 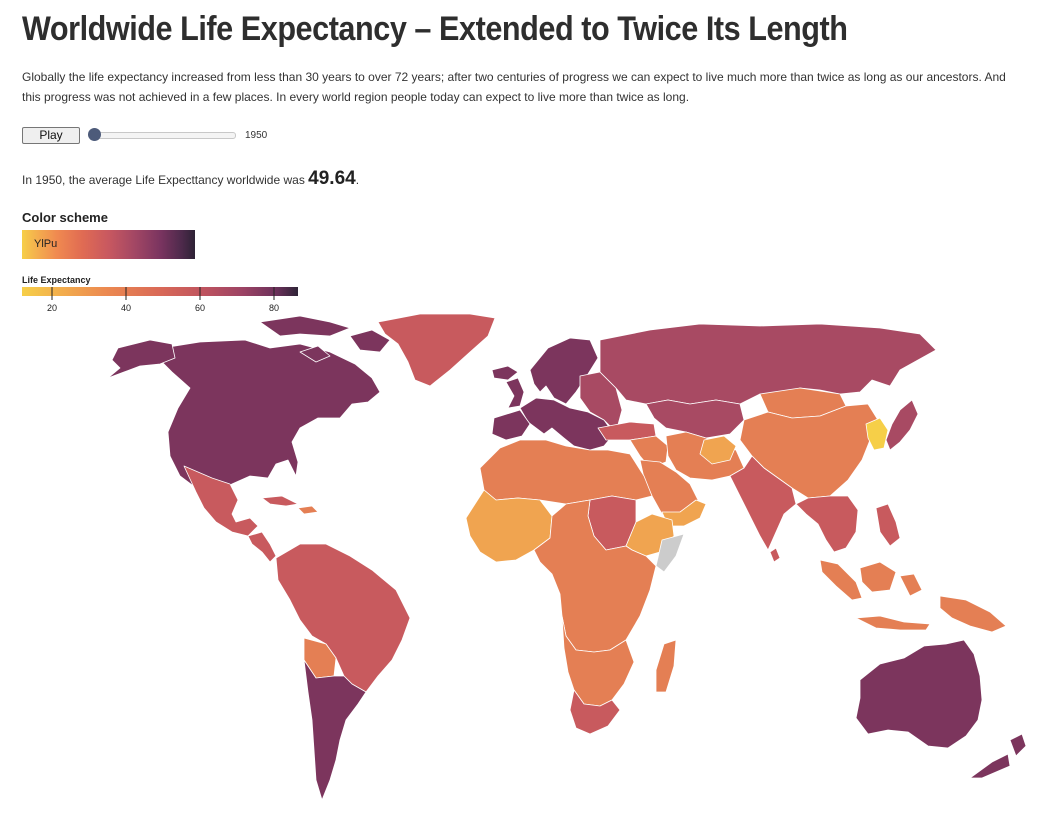 What do you see at coordinates (308, 510) in the screenshot?
I see `region-hispaniola` at bounding box center [308, 510].